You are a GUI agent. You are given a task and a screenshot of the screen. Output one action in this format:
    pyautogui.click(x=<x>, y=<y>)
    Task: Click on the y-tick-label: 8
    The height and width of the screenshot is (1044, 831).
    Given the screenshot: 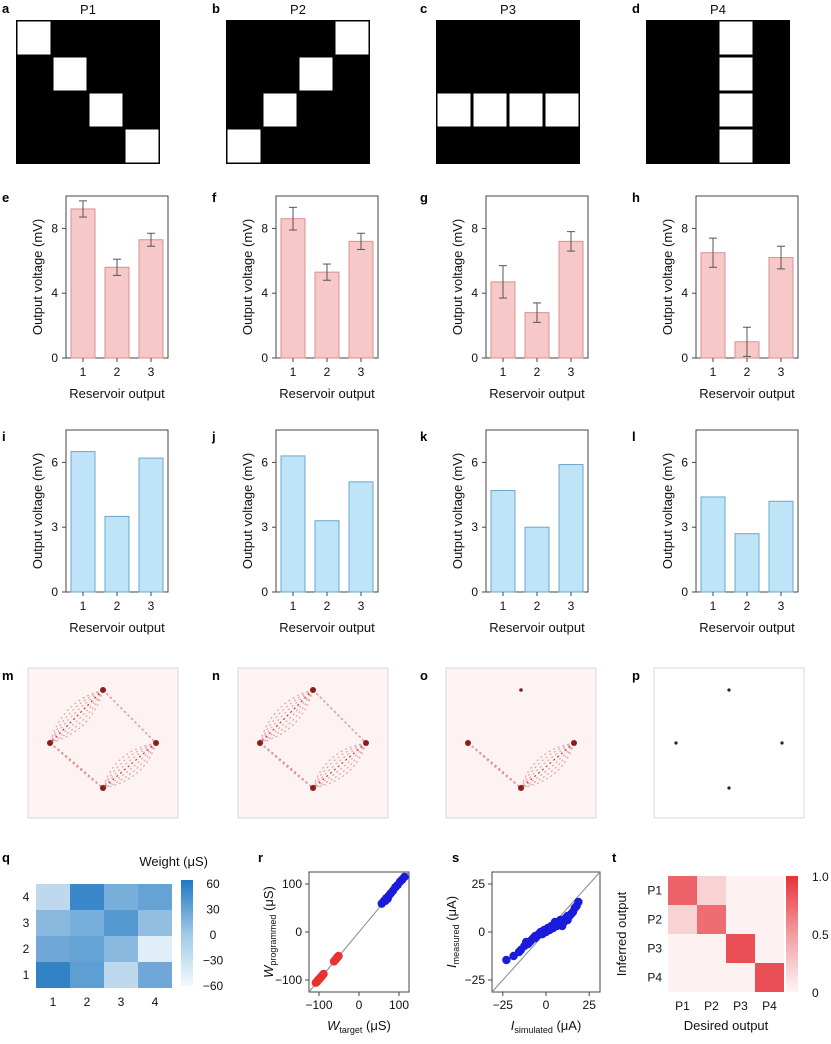 What is the action you would take?
    pyautogui.click(x=54, y=228)
    